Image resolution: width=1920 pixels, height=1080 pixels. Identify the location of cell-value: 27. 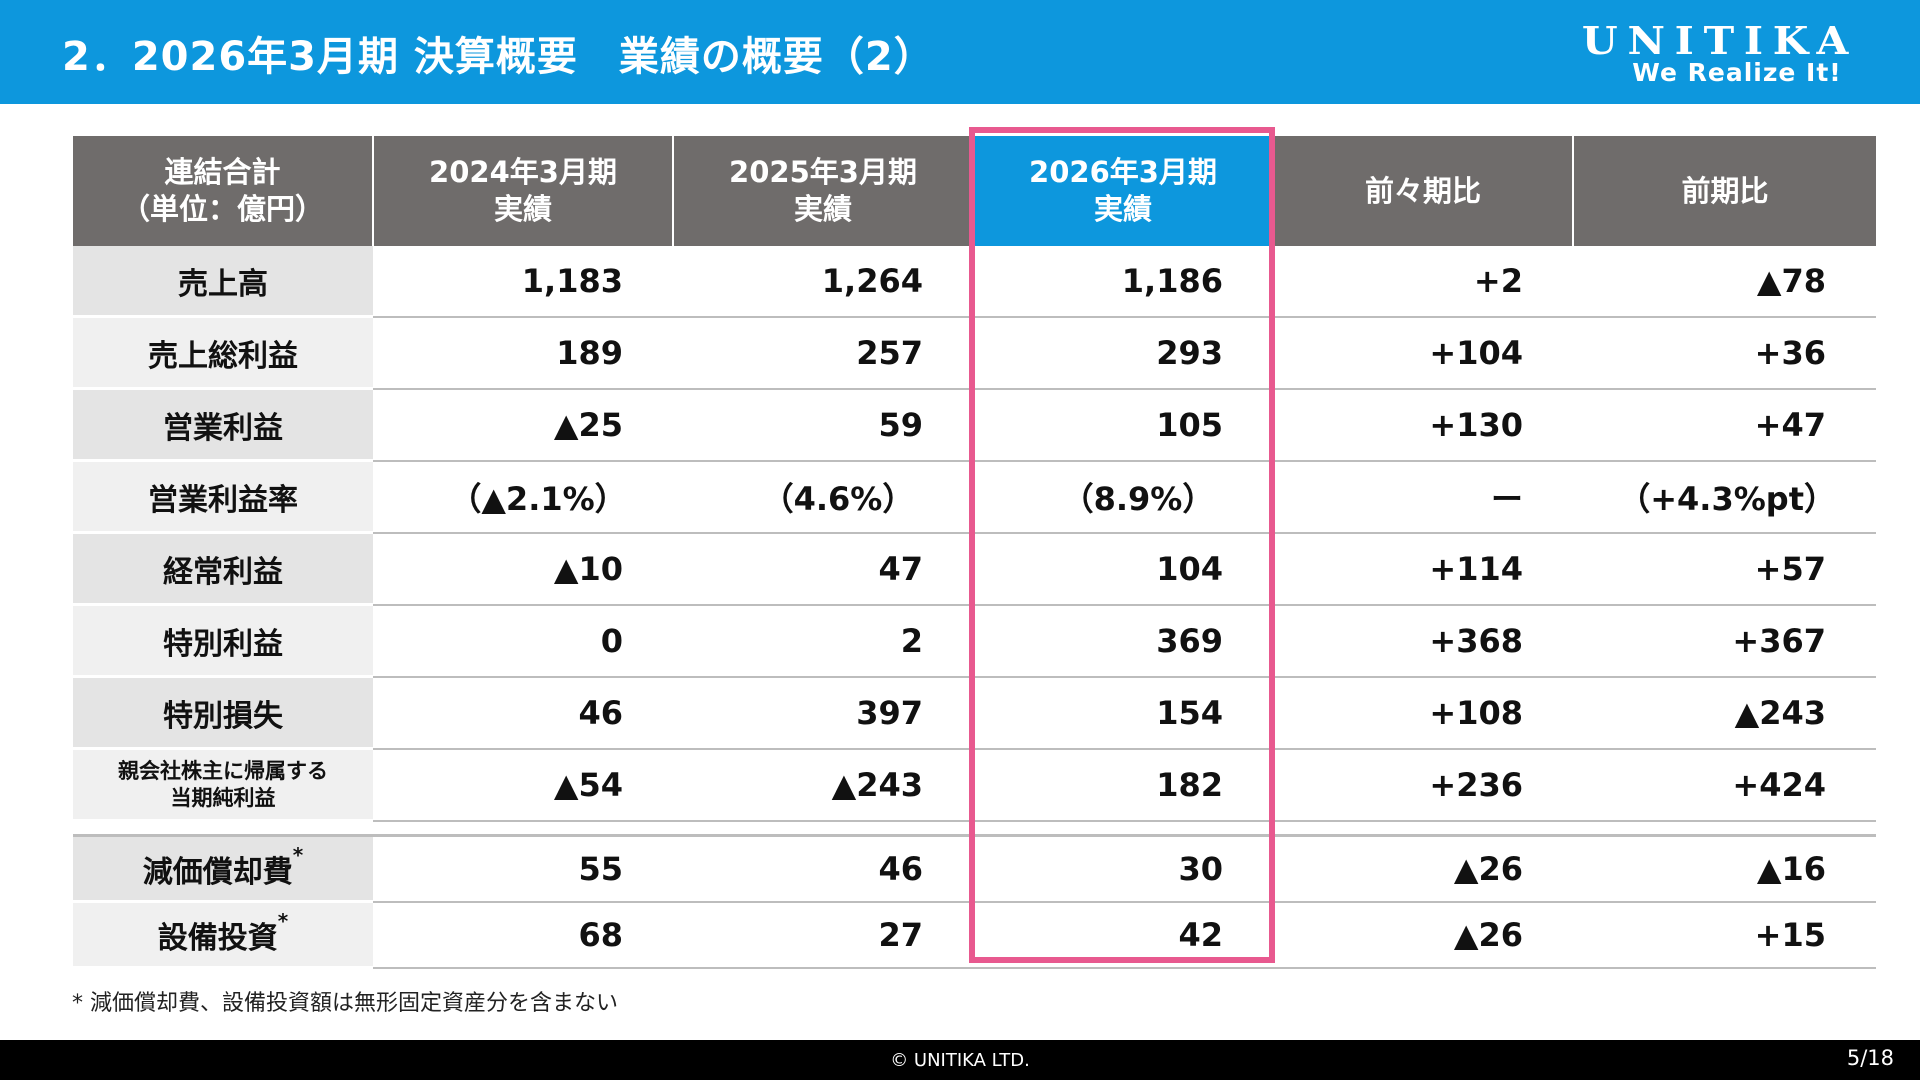
(823, 935).